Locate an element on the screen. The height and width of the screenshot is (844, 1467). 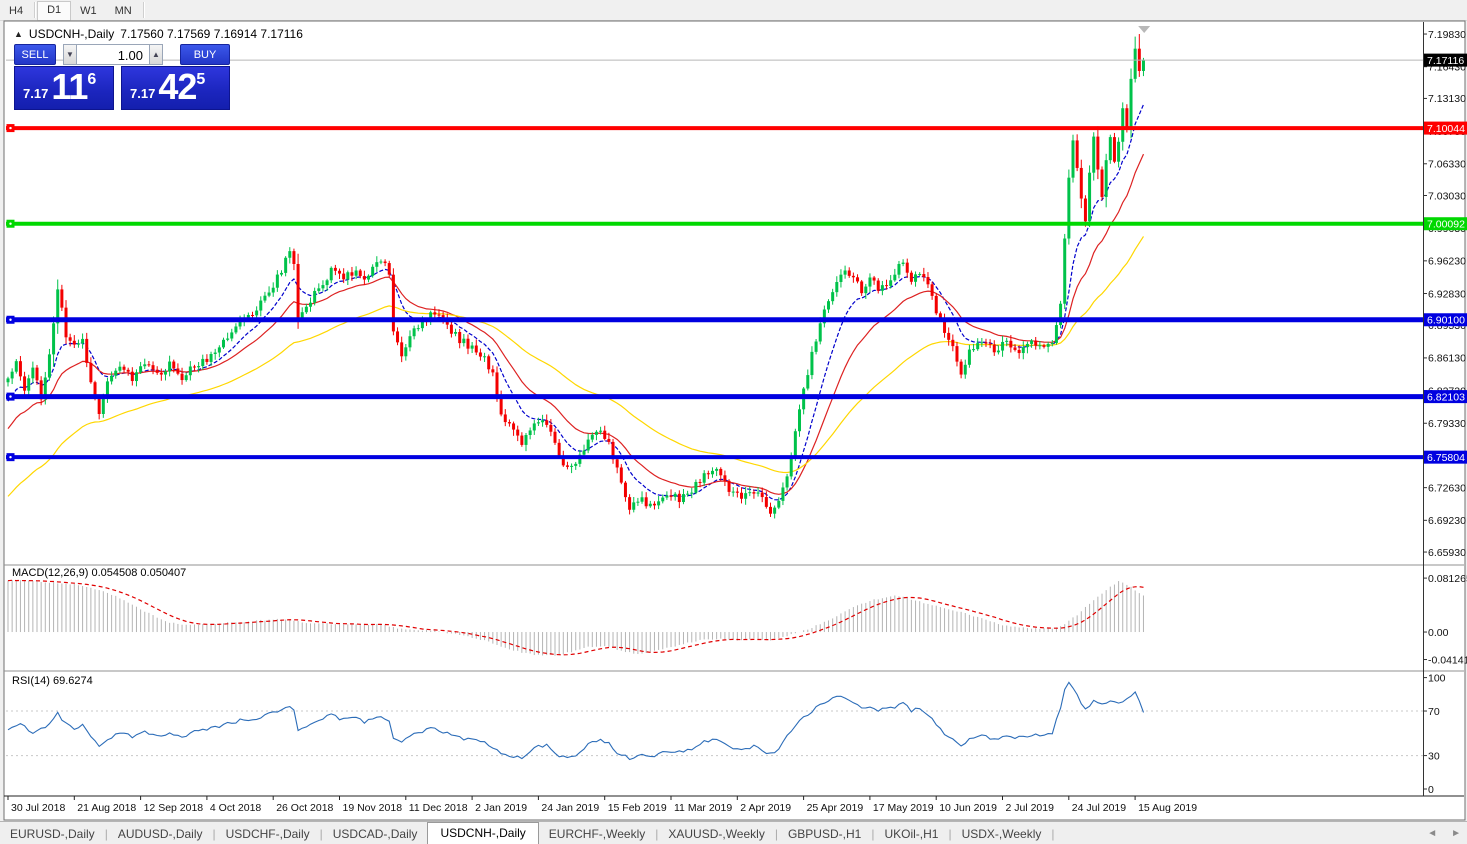
svg-text: 70 is located at coordinates (1434, 712).